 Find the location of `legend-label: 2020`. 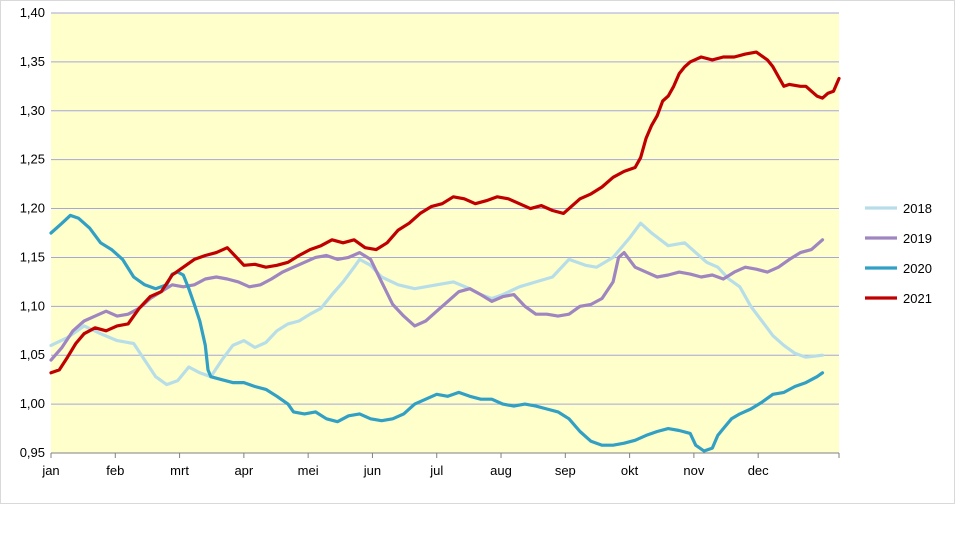

legend-label: 2020 is located at coordinates (917, 268).